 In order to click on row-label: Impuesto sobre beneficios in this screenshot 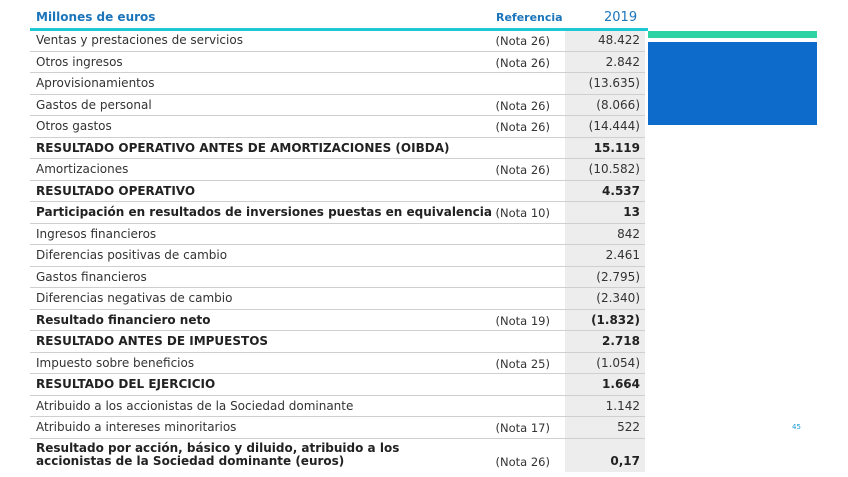, I will do `click(115, 362)`.